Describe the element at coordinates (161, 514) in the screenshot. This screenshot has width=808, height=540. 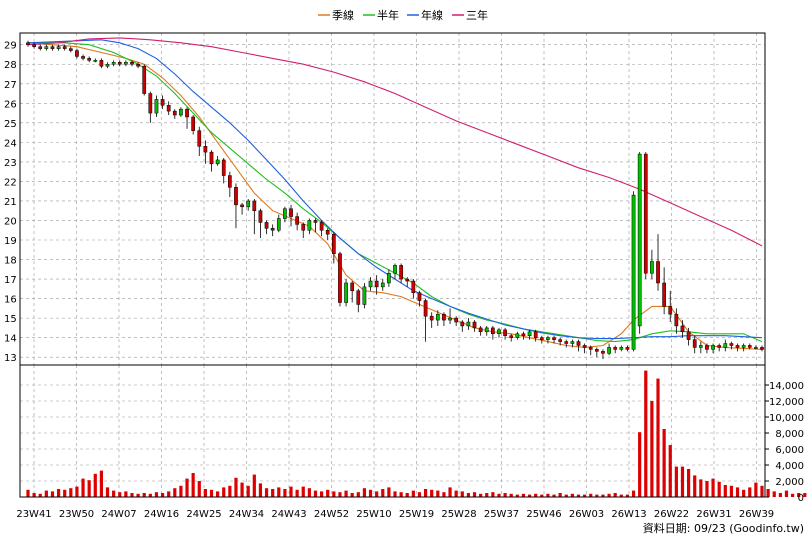
I see `x-tick-label: 24W16` at that location.